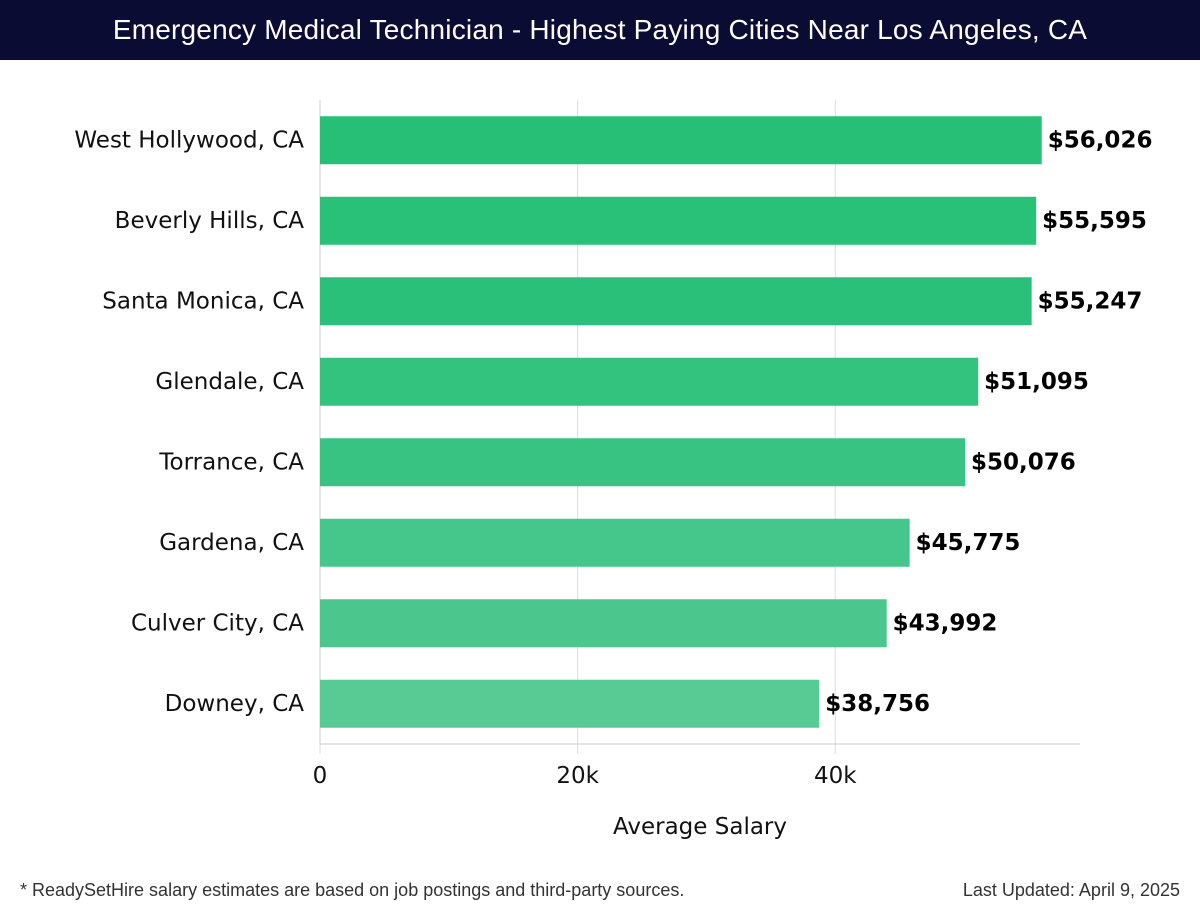 The height and width of the screenshot is (920, 1200). What do you see at coordinates (231, 543) in the screenshot?
I see `category-label: Gardena, CA` at bounding box center [231, 543].